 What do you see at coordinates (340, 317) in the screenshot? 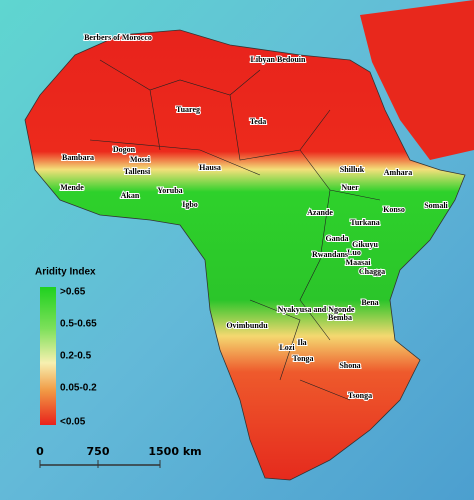
I see `place-label: Bemba` at bounding box center [340, 317].